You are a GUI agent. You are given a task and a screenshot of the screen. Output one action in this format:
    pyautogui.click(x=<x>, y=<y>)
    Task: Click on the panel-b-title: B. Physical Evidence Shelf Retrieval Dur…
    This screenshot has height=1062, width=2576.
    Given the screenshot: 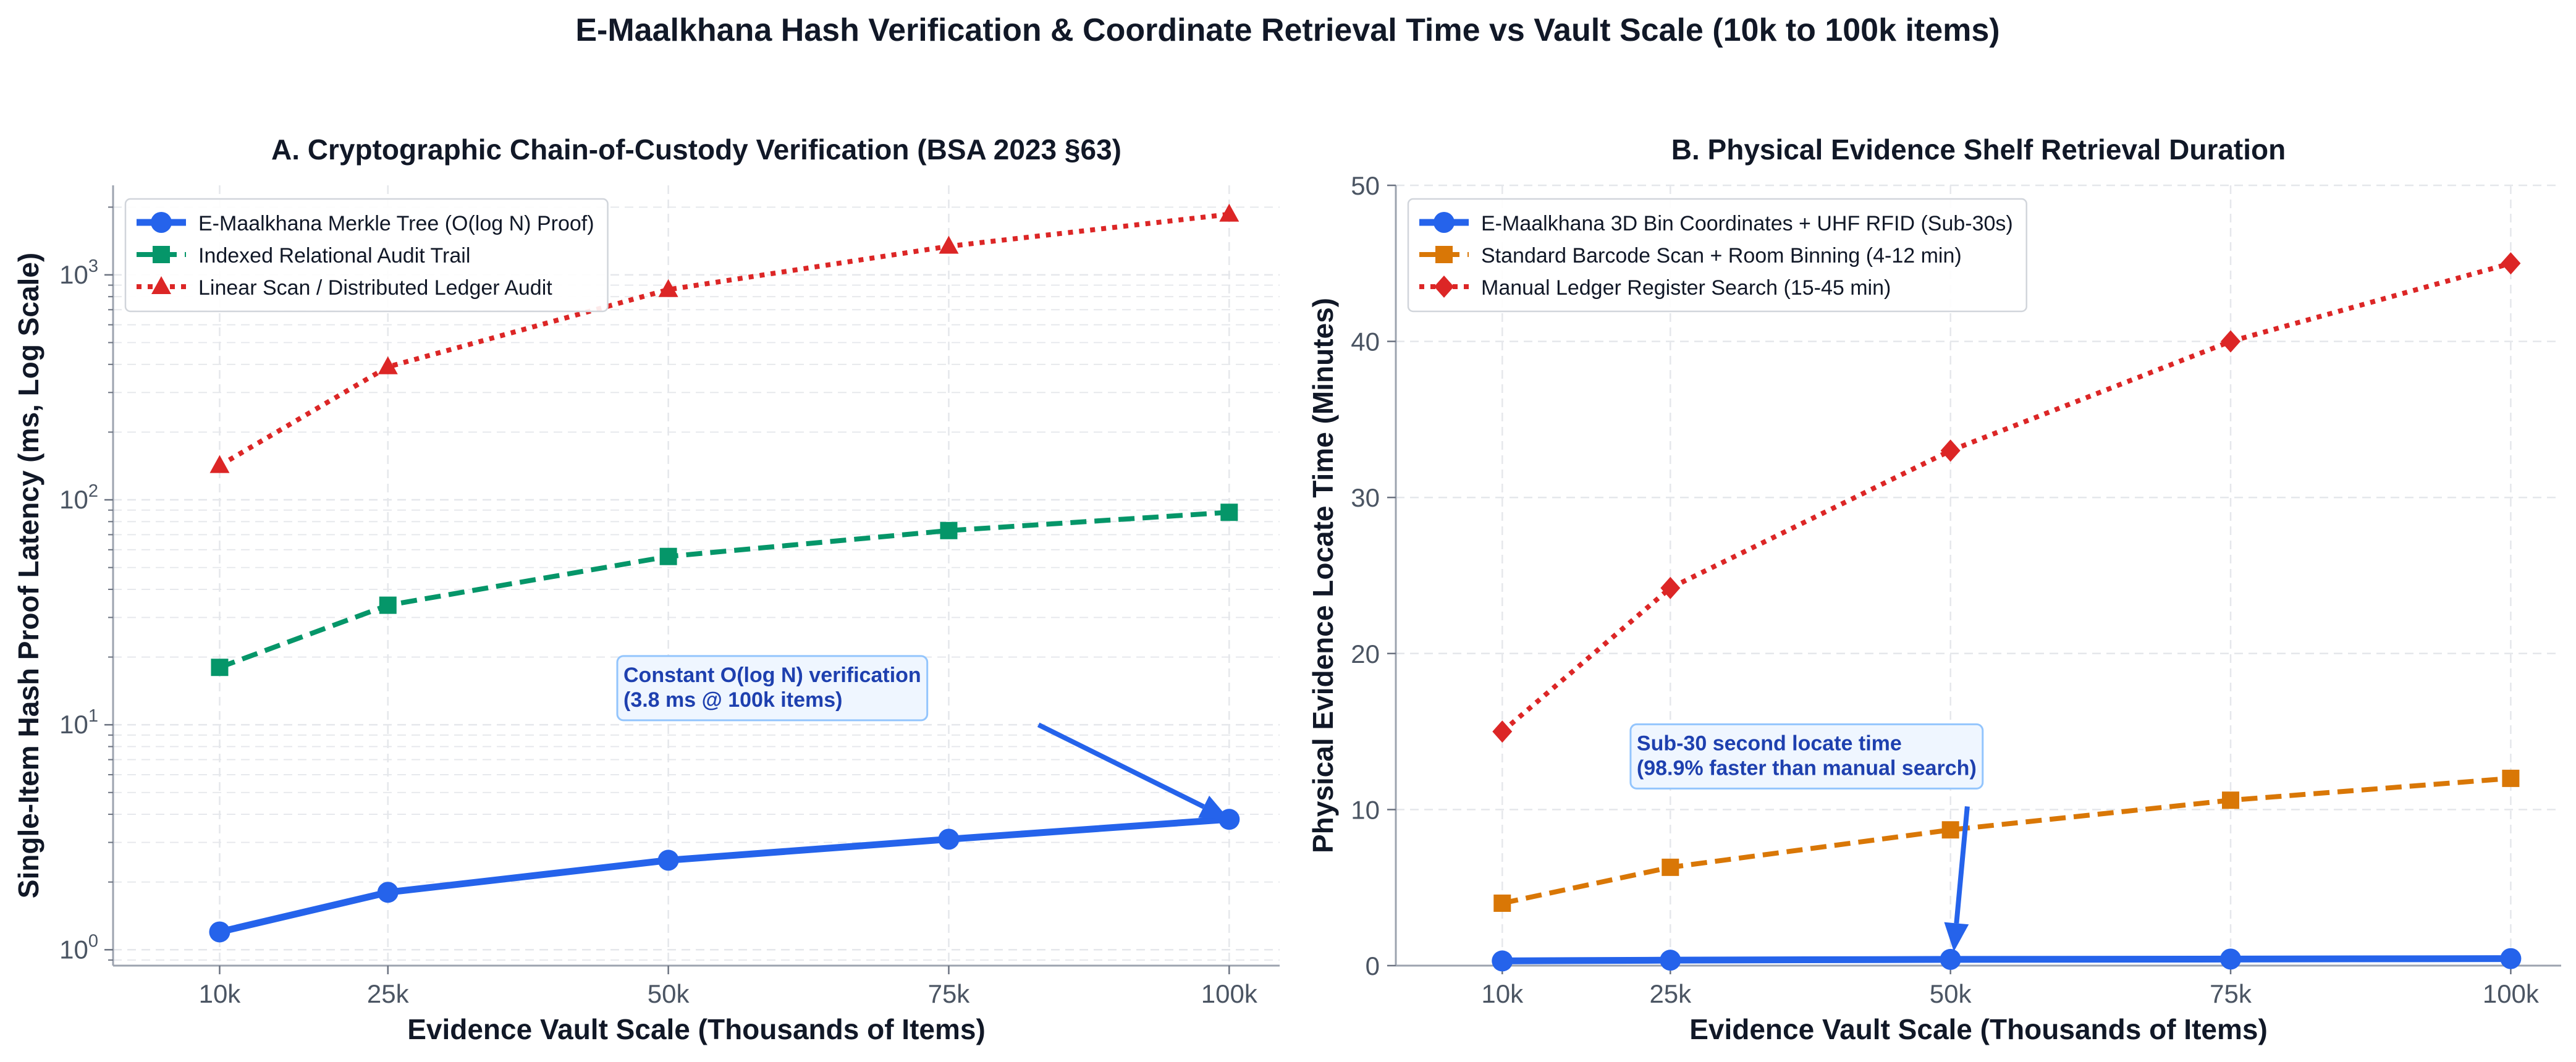 What is the action you would take?
    pyautogui.click(x=1978, y=149)
    